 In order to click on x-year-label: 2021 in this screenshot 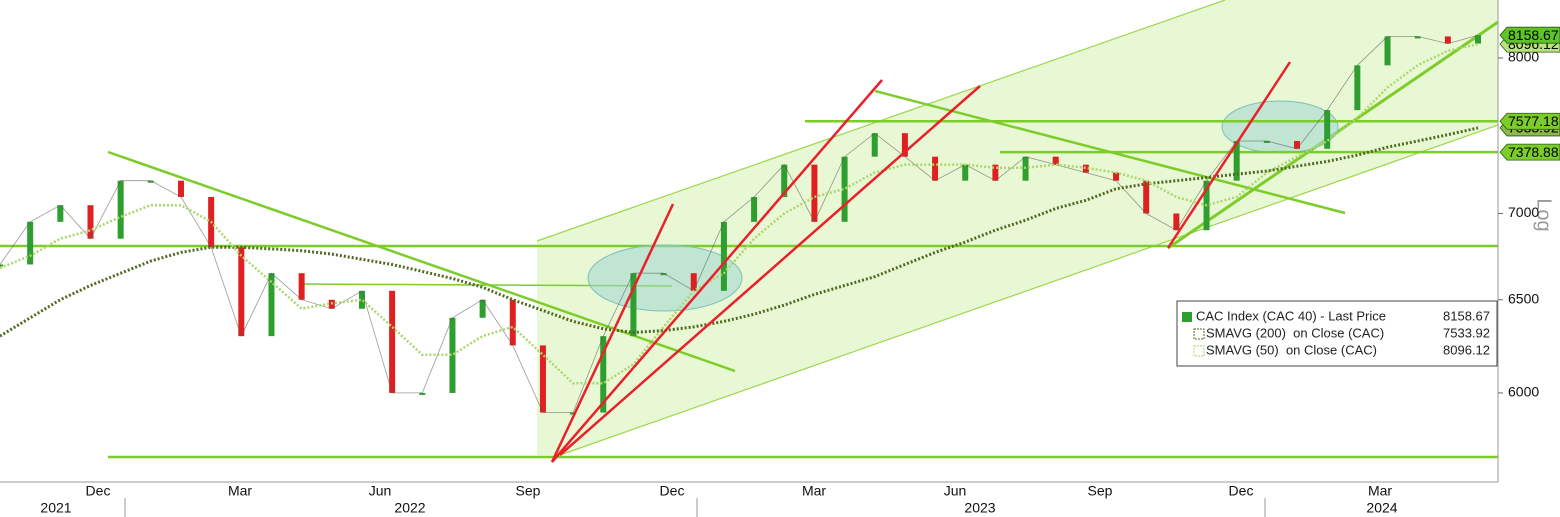, I will do `click(55, 508)`.